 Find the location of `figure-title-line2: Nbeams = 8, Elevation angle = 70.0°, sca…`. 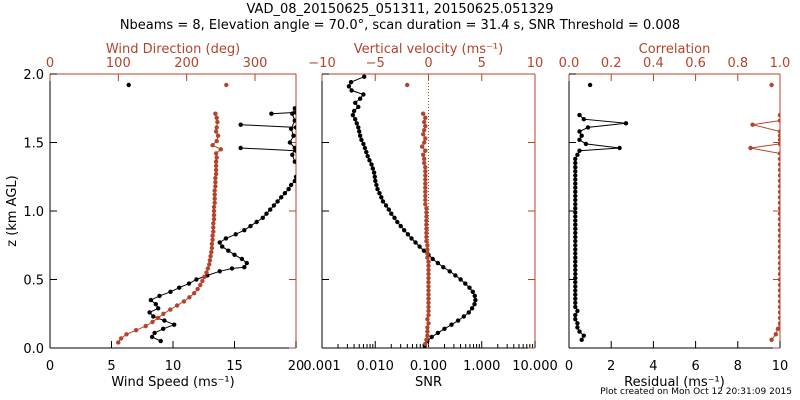

figure-title-line2: Nbeams = 8, Elevation angle = 70.0°, sca… is located at coordinates (400, 25).